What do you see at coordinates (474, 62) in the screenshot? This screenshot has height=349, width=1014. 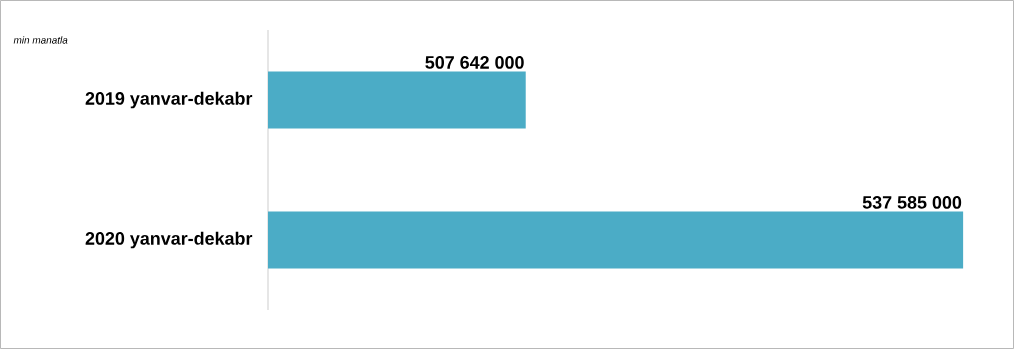 I see `data-label: 507 642 000` at bounding box center [474, 62].